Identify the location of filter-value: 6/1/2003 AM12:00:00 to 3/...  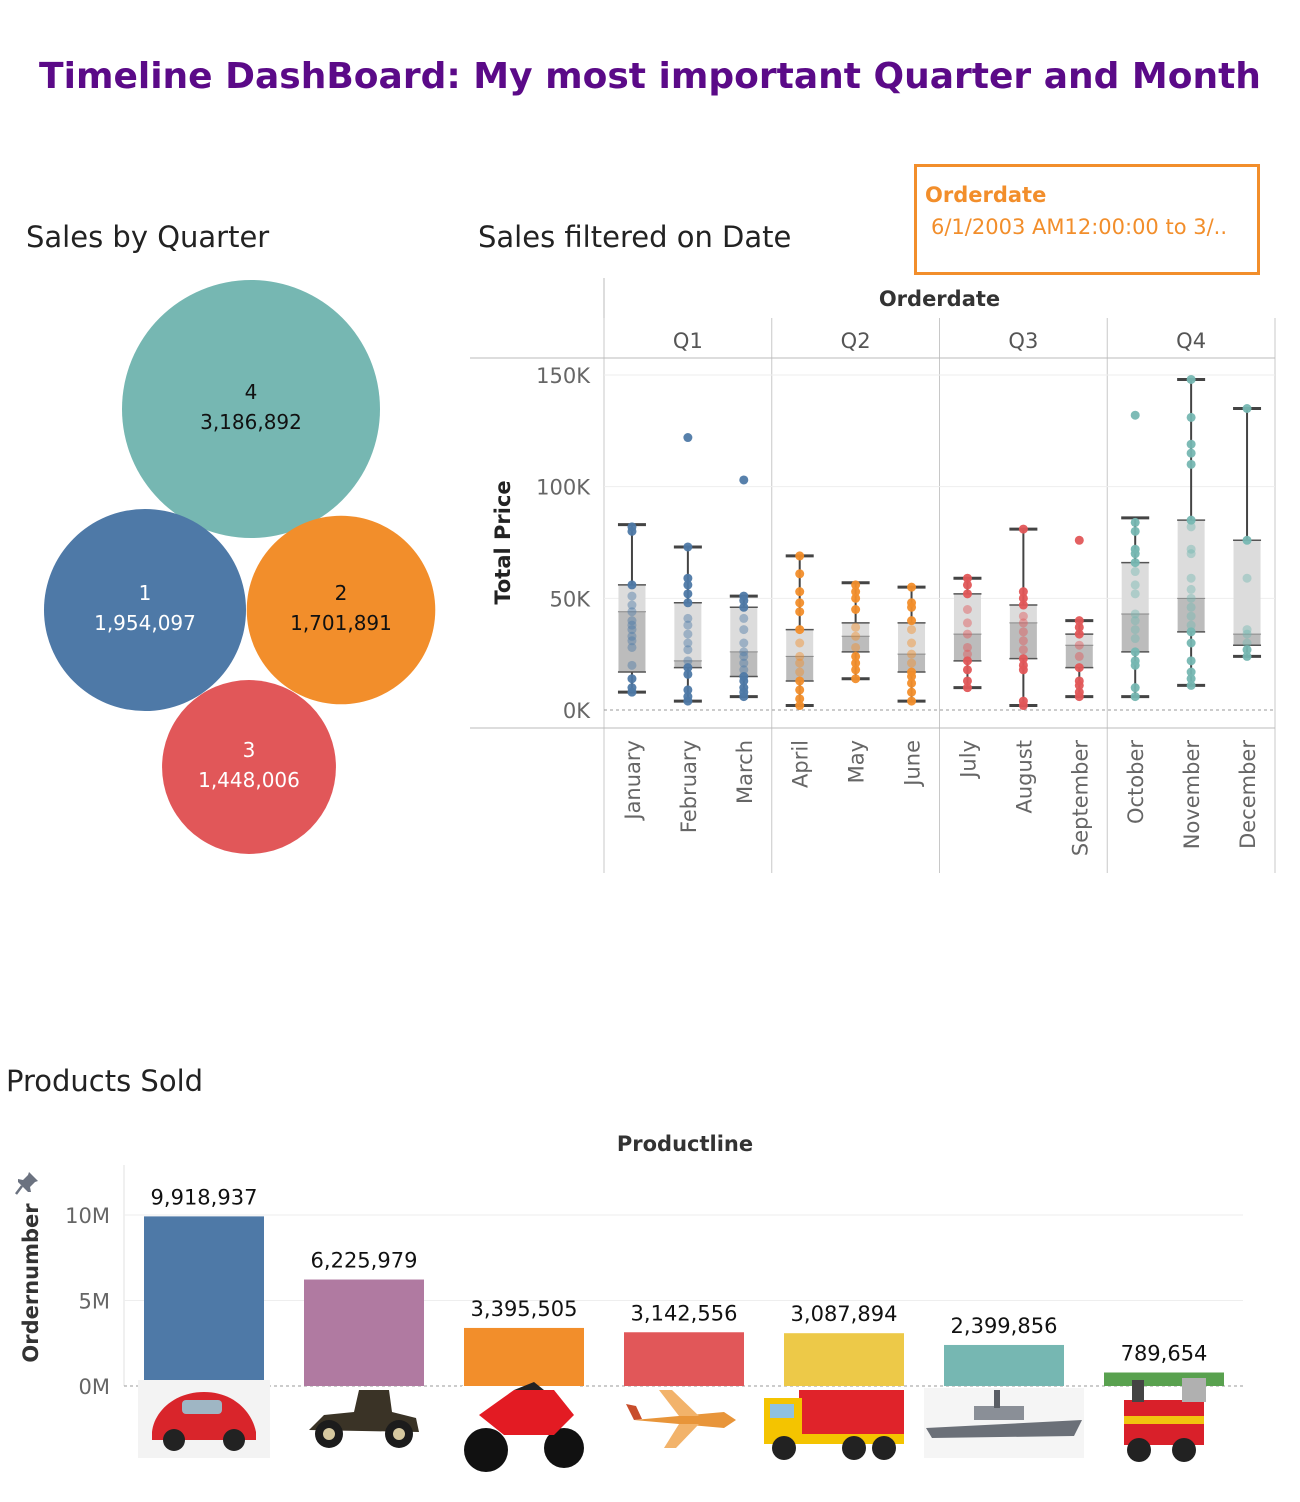
(1079, 227).